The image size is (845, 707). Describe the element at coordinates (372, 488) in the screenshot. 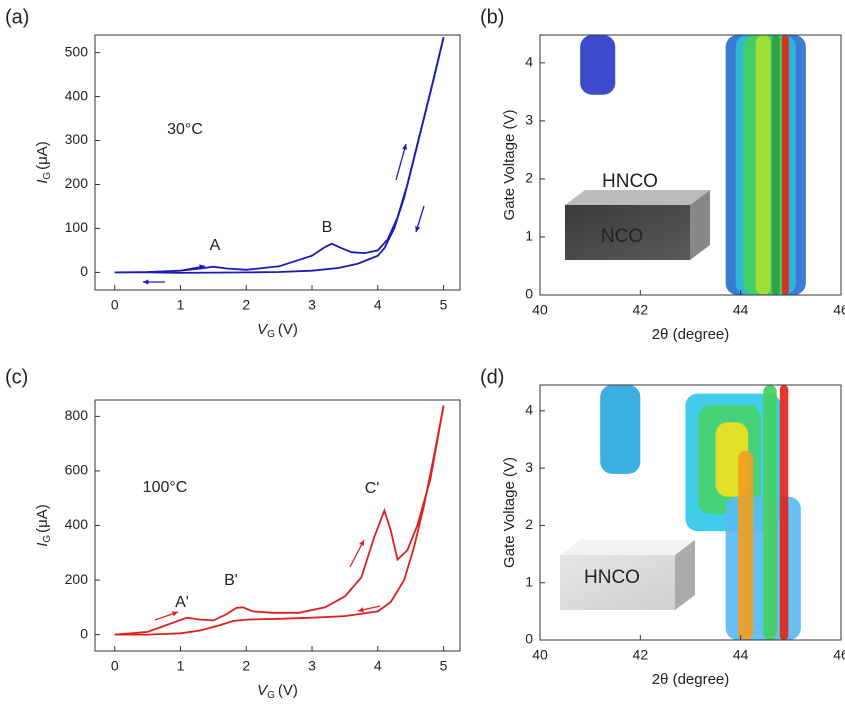

I see `annotation: C'` at that location.